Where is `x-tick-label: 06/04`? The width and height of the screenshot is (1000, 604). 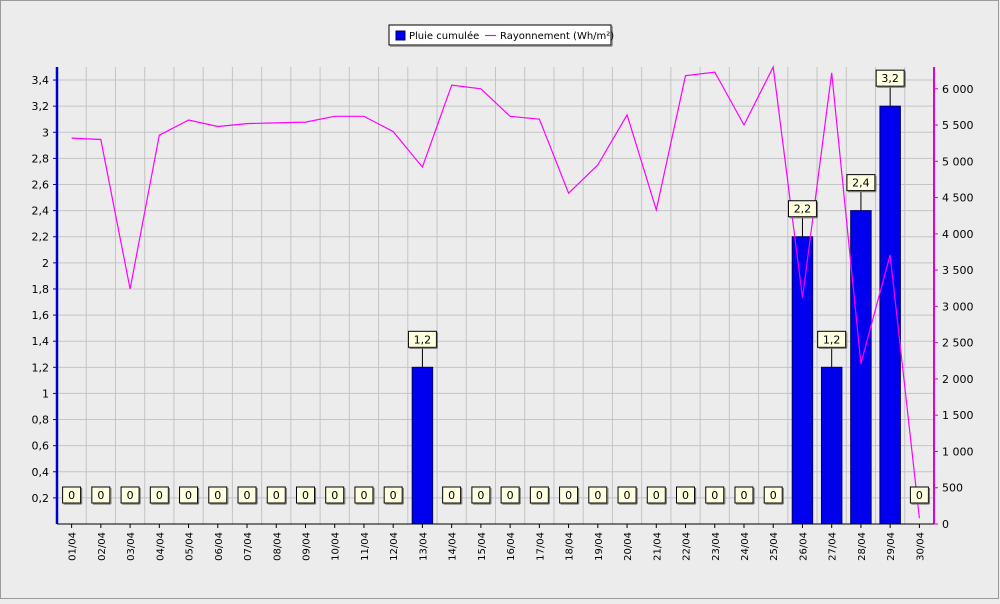 x-tick-label: 06/04 is located at coordinates (219, 546).